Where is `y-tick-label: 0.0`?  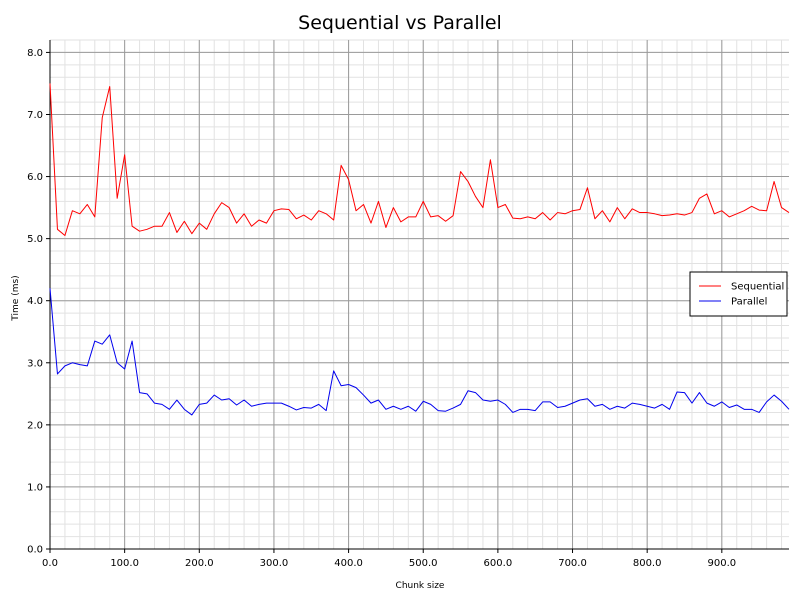 y-tick-label: 0.0 is located at coordinates (35, 550).